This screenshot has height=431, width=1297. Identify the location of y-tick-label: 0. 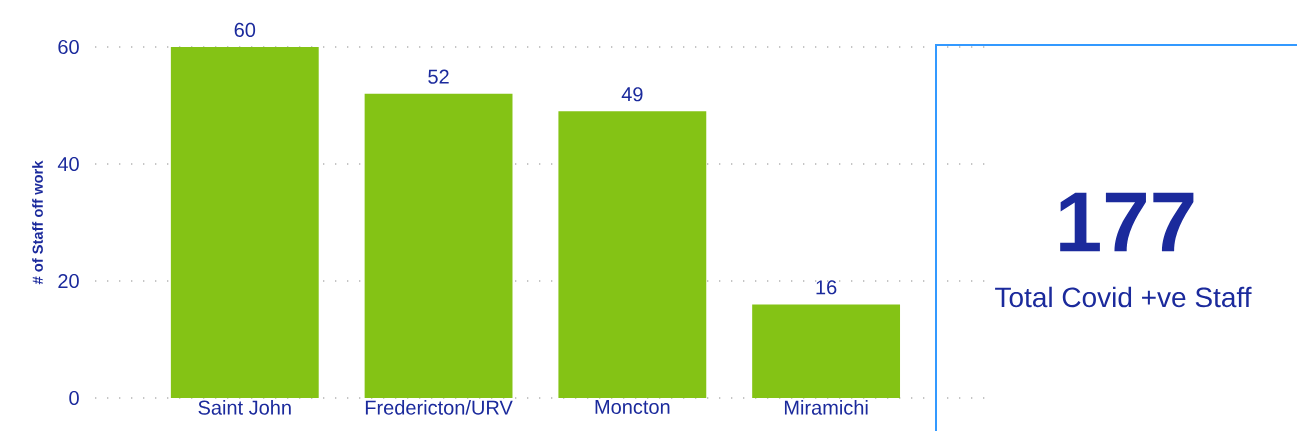
(74, 398).